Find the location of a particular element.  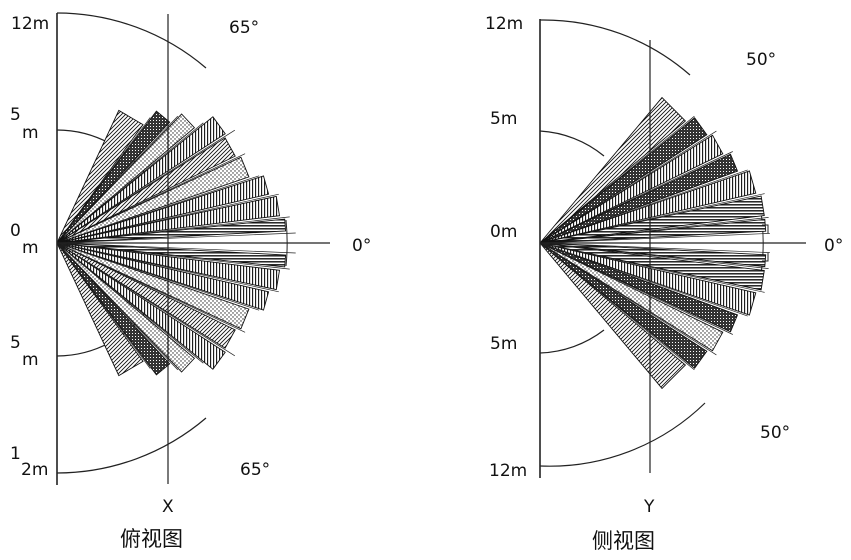

axis-label-y: Y is located at coordinates (649, 507).